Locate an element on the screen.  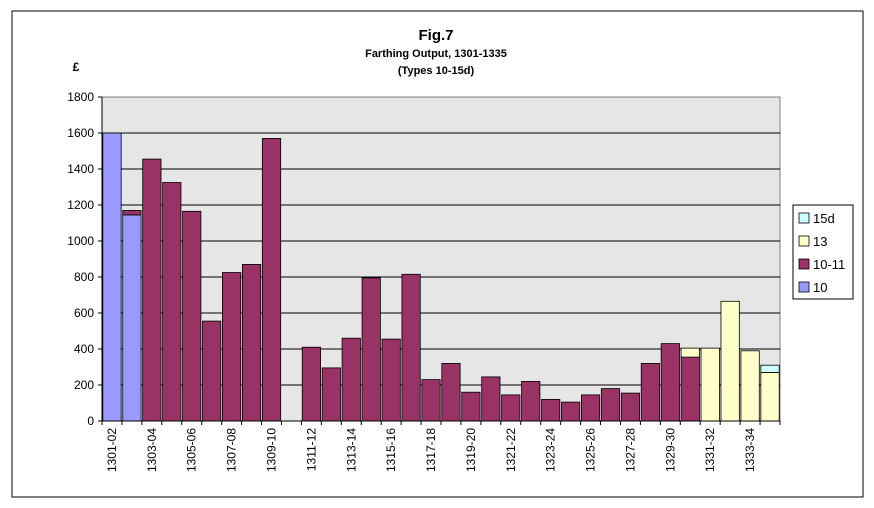
legend-label-15d: 15d is located at coordinates (824, 218).